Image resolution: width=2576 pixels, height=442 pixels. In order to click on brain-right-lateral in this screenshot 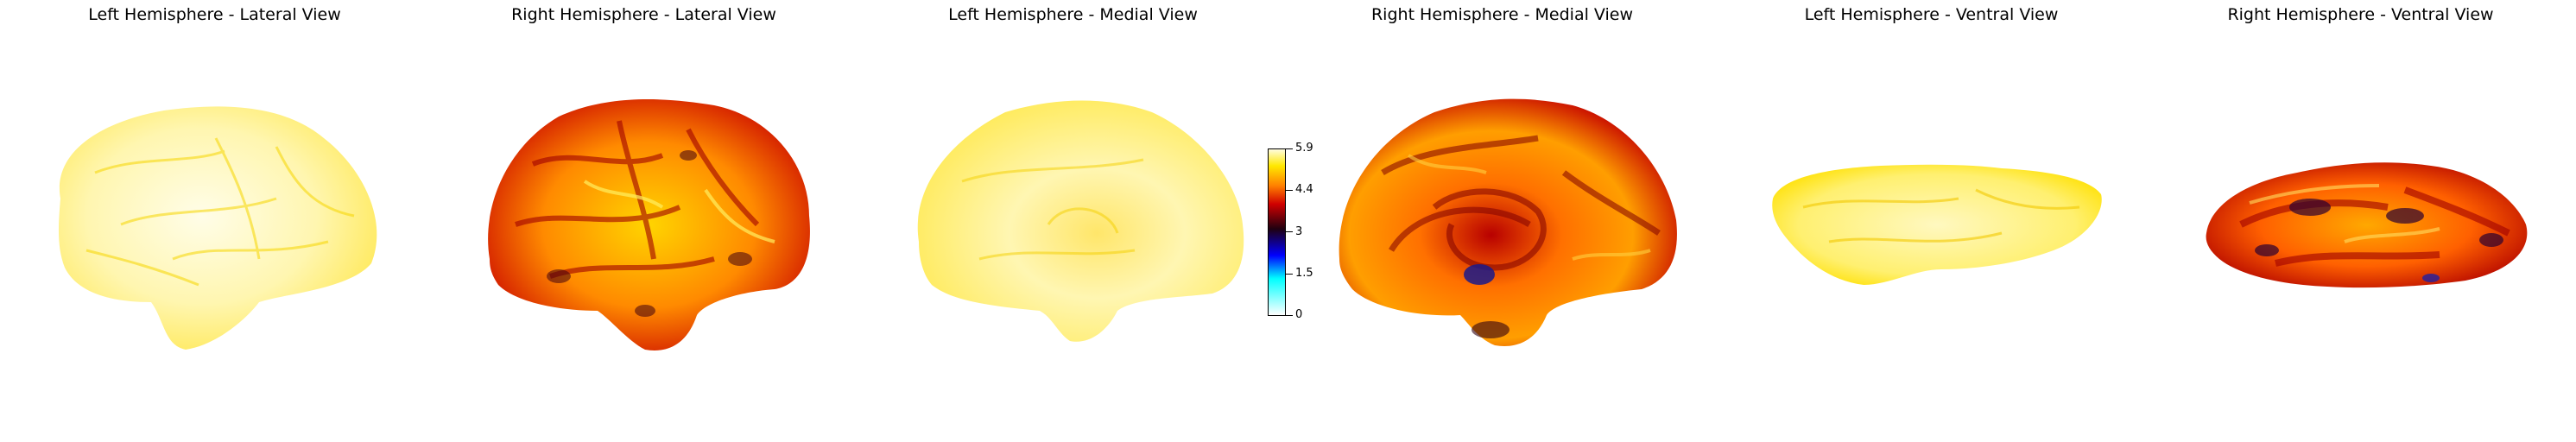, I will do `click(649, 225)`.